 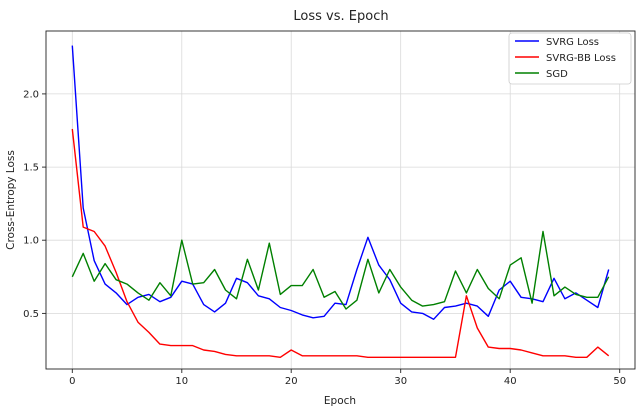 I want to click on x-tick-label: 30, so click(x=400, y=381).